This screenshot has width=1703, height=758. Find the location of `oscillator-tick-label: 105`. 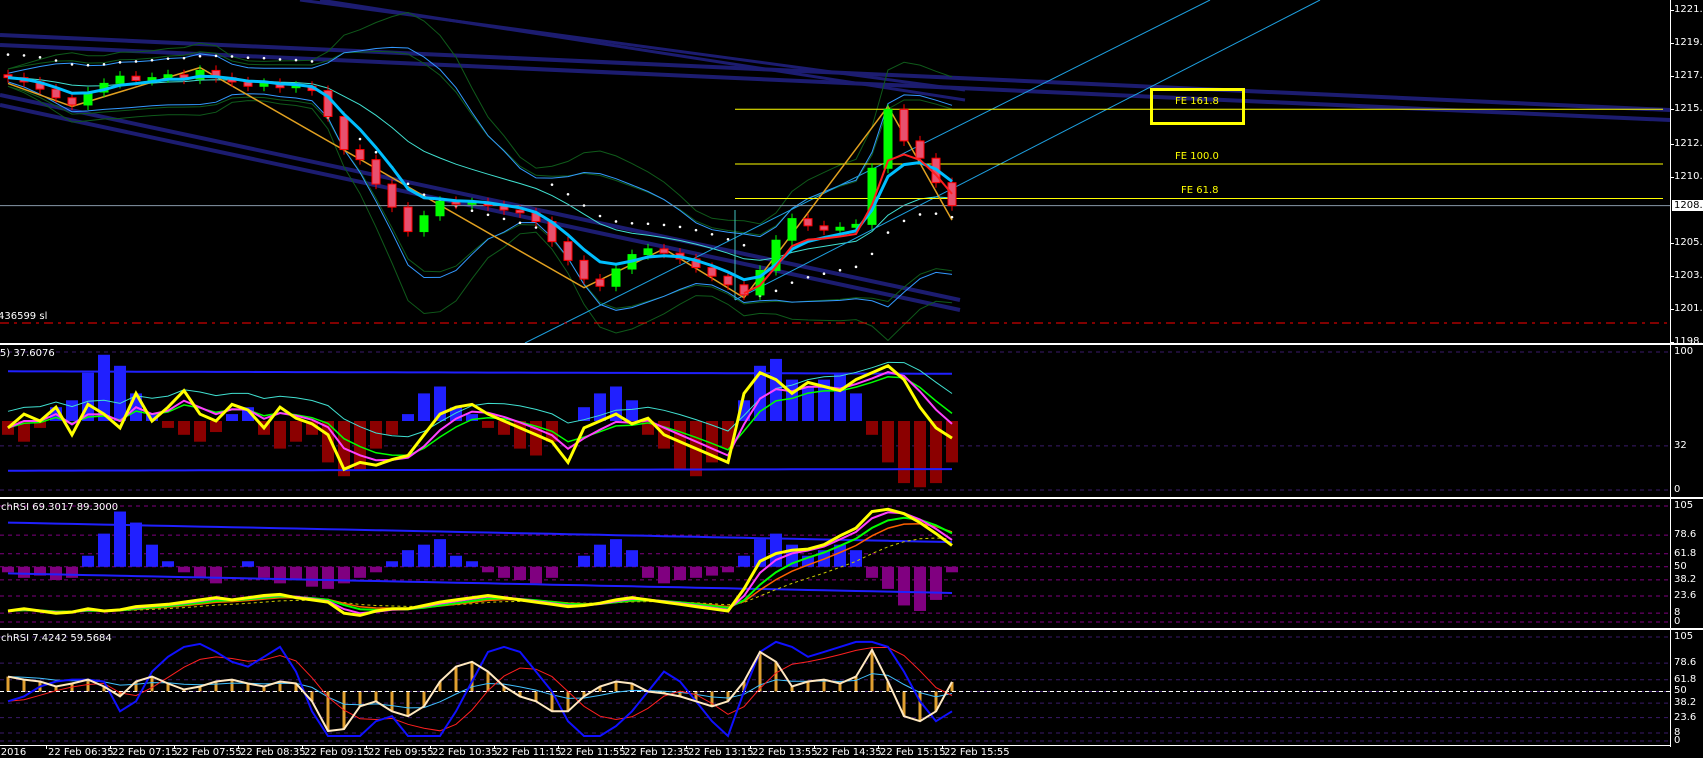

oscillator-tick-label: 105 is located at coordinates (1684, 636).